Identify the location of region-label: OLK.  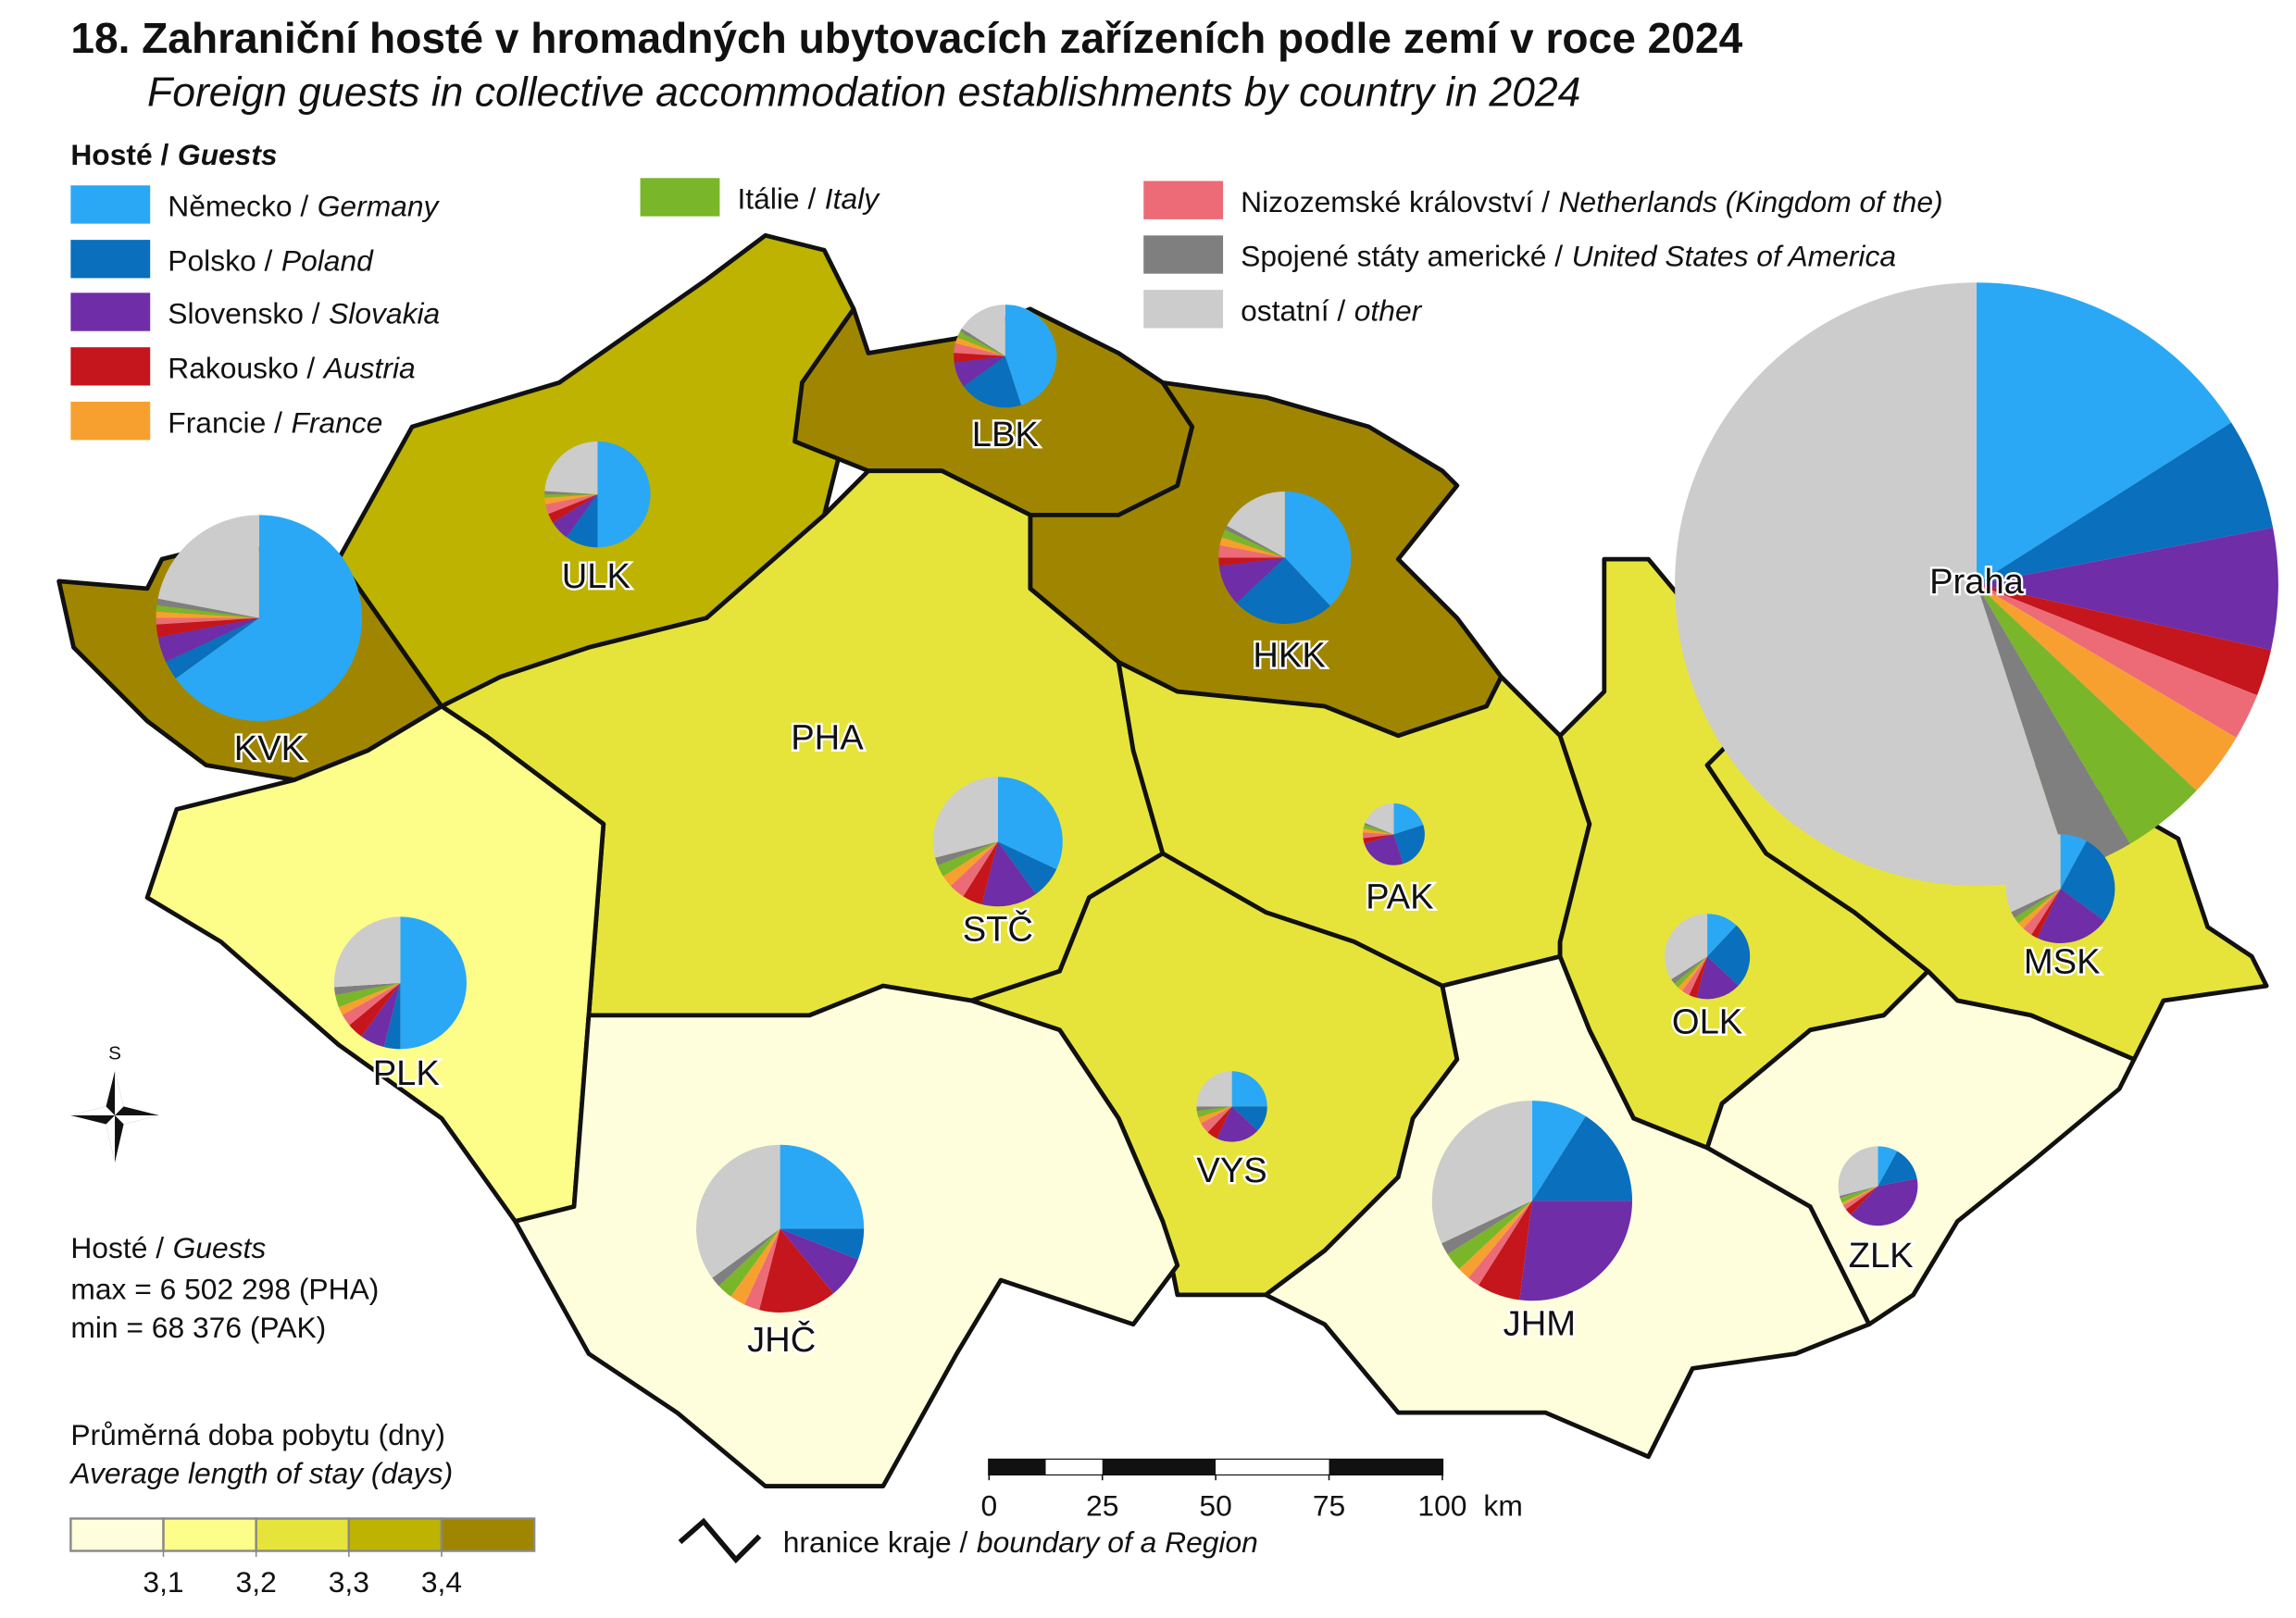
(1707, 1021).